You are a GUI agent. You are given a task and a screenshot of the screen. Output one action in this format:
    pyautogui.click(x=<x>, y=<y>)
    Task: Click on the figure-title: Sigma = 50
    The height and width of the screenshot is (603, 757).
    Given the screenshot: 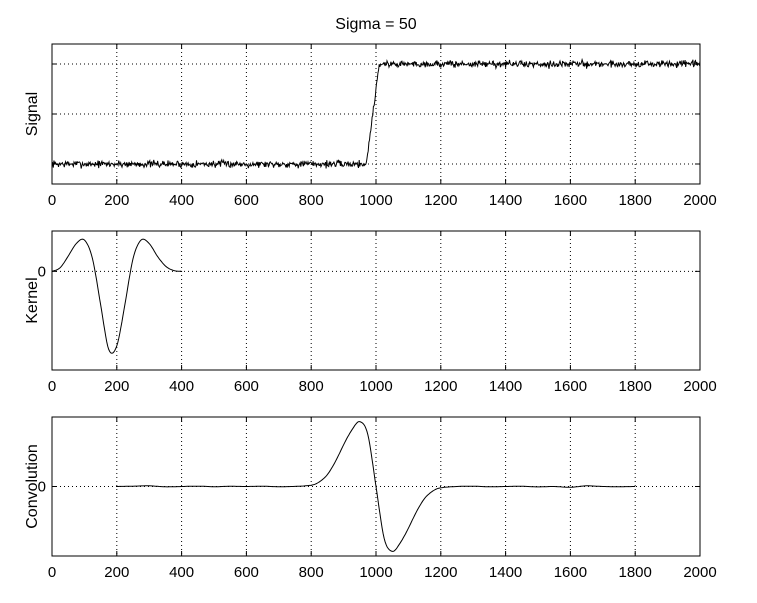 What is the action you would take?
    pyautogui.click(x=375, y=24)
    